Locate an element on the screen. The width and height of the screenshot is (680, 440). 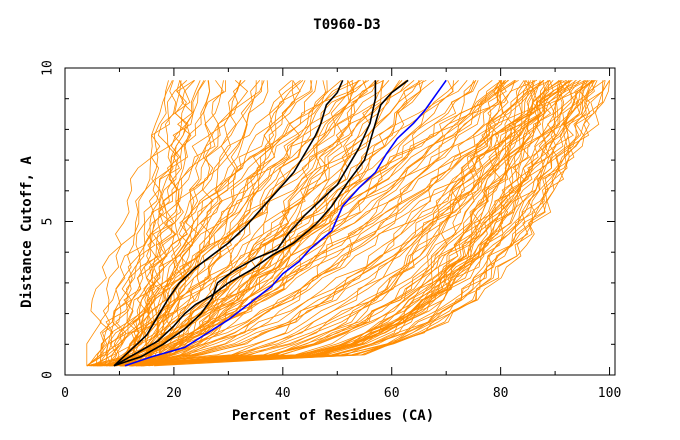
x-axis-label: Percent of Residues (CA) is located at coordinates (333, 416).